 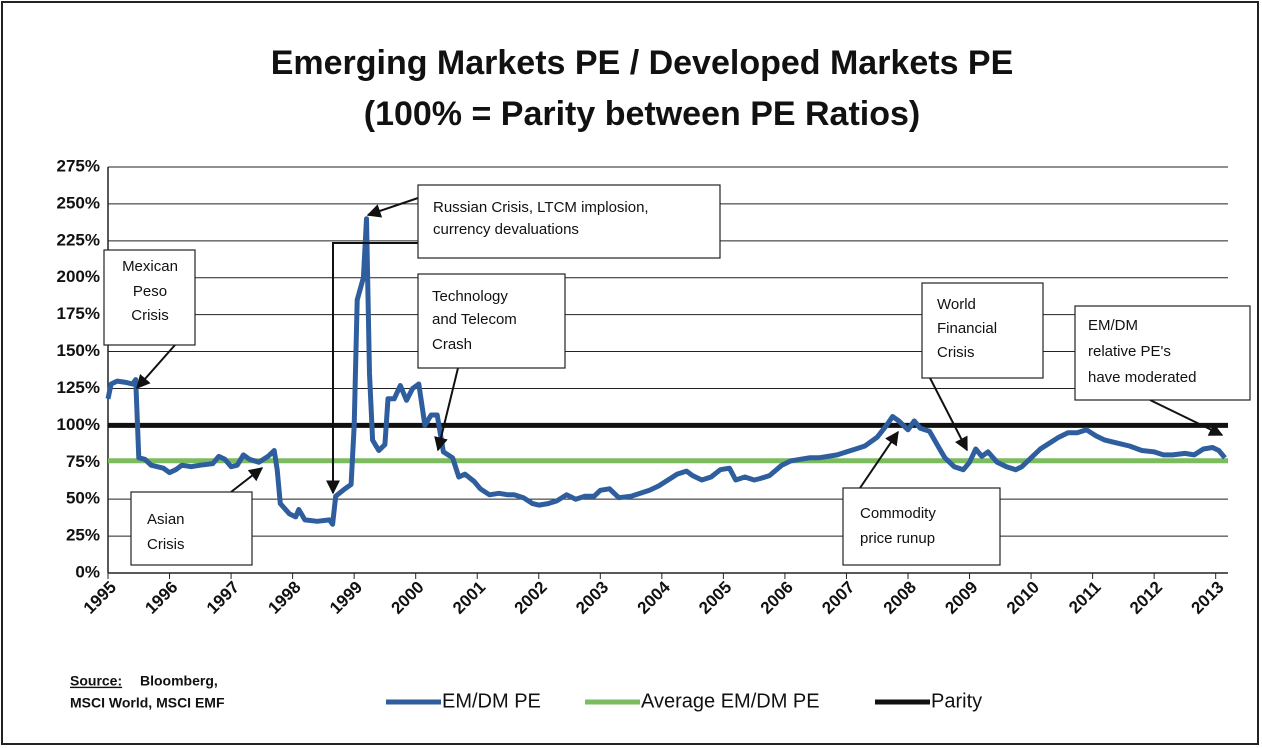 I want to click on x-tick-label: 1997, so click(x=223, y=598).